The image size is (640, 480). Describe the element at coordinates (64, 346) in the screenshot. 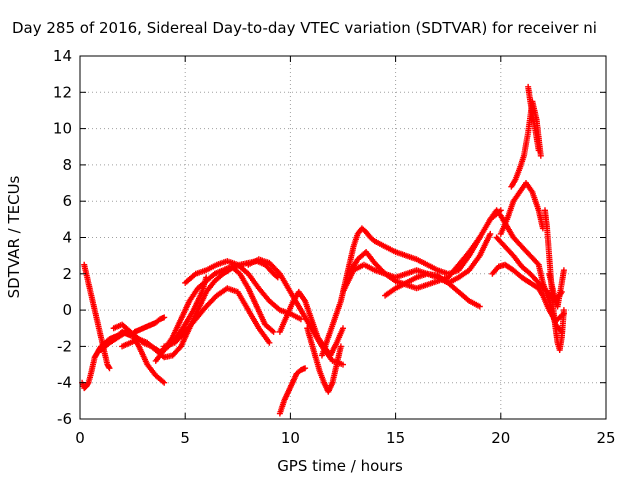

I see `y-tick-label: -2` at that location.